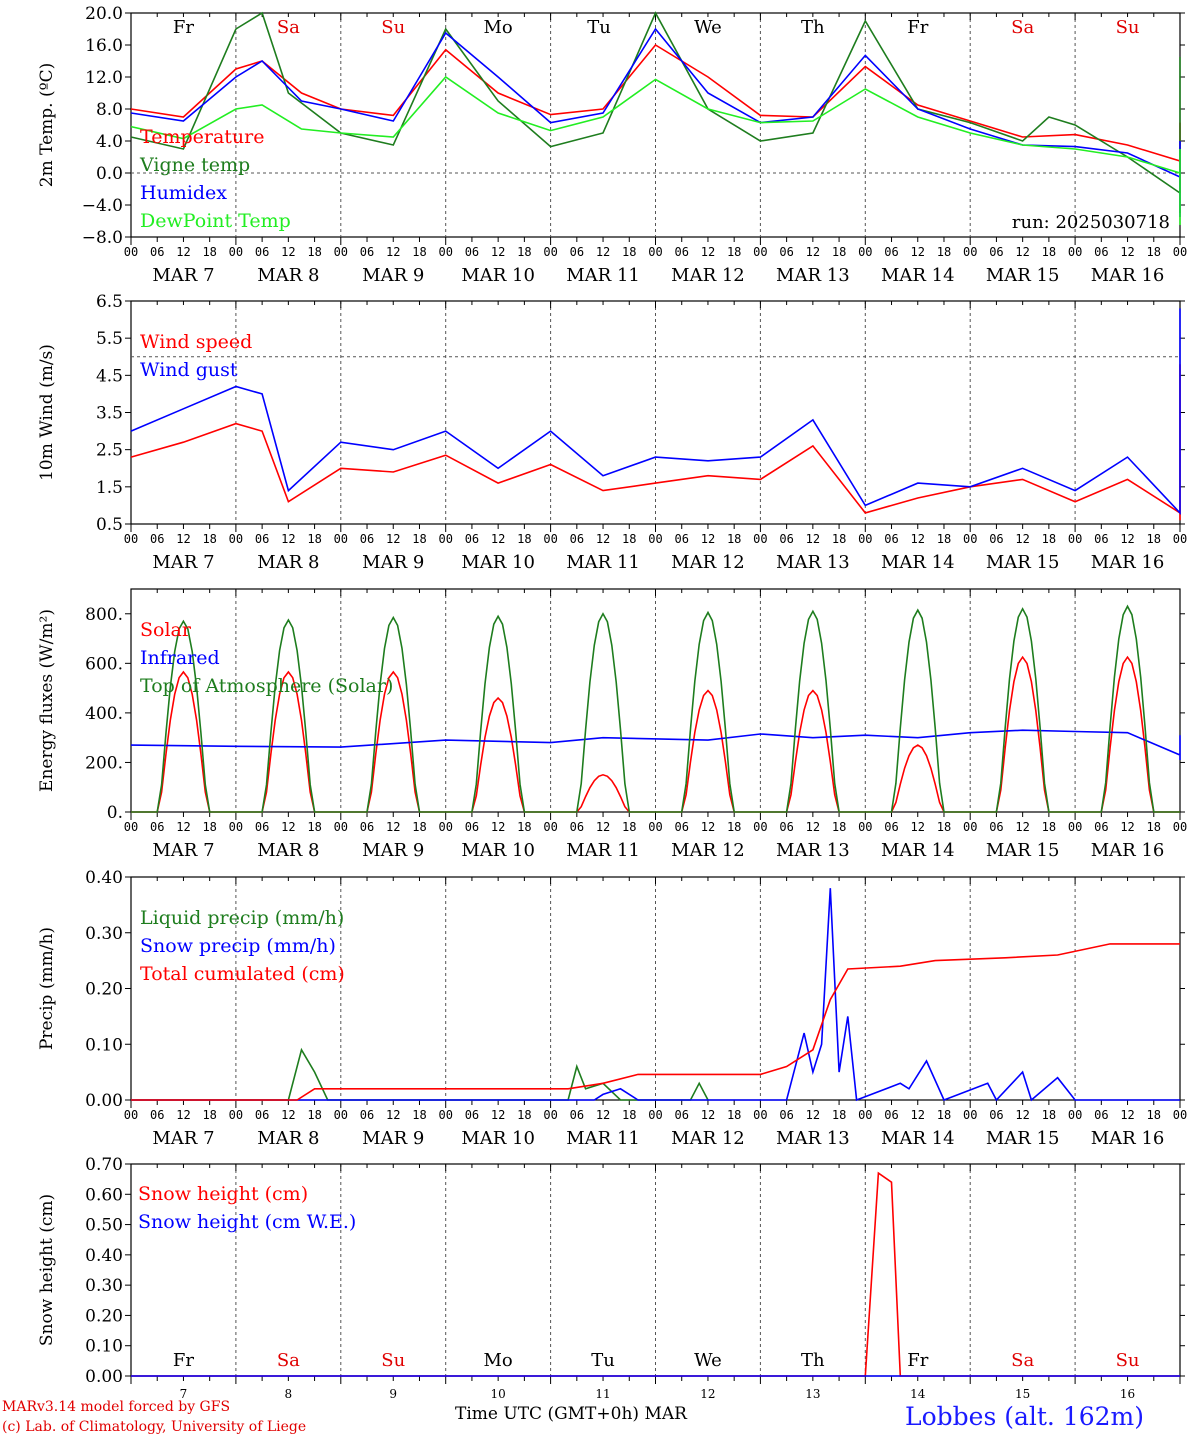 The width and height of the screenshot is (1194, 1440). Describe the element at coordinates (498, 1360) in the screenshot. I see `weekday-label-bottom: Mo` at that location.